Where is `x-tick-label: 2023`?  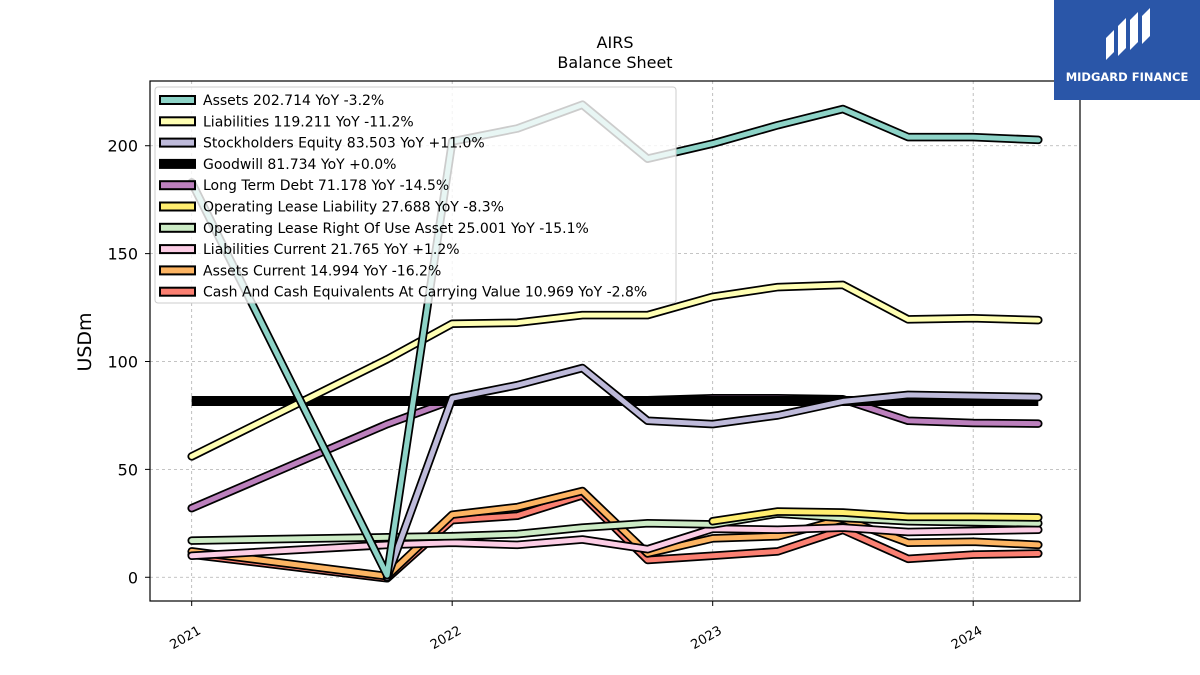
x-tick-label: 2023 is located at coordinates (707, 638).